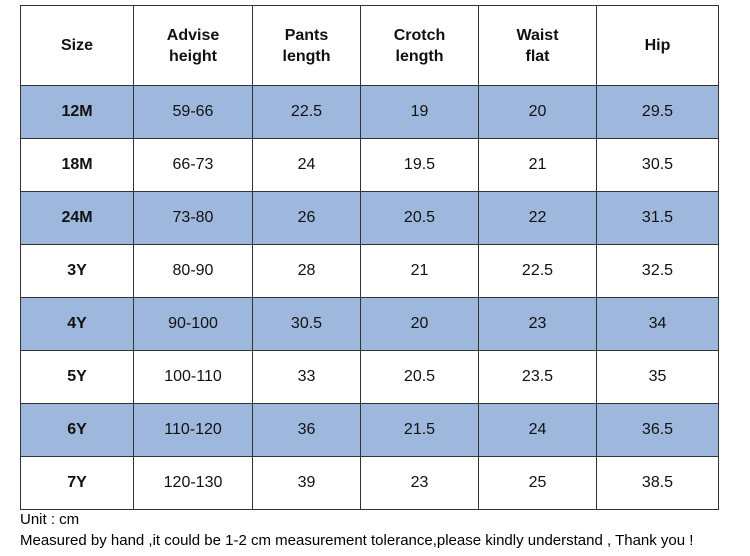 Image resolution: width=750 pixels, height=556 pixels. What do you see at coordinates (306, 218) in the screenshot?
I see `table-cell: 26` at bounding box center [306, 218].